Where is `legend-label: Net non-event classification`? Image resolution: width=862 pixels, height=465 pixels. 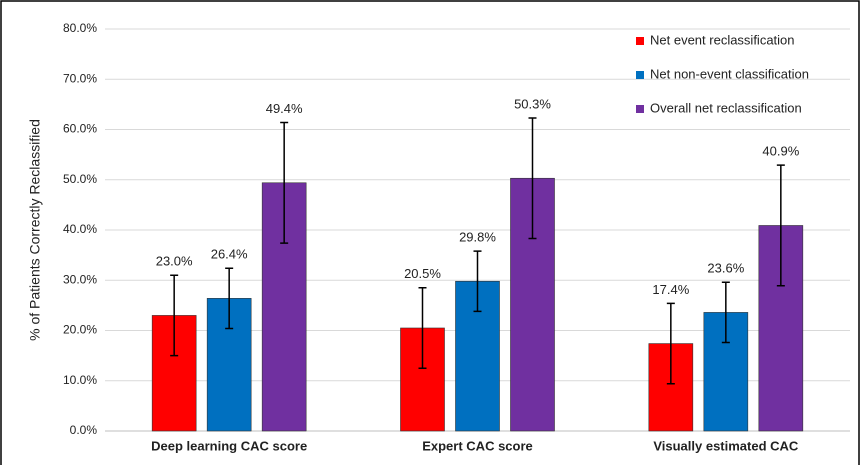
legend-label: Net non-event classification is located at coordinates (729, 73).